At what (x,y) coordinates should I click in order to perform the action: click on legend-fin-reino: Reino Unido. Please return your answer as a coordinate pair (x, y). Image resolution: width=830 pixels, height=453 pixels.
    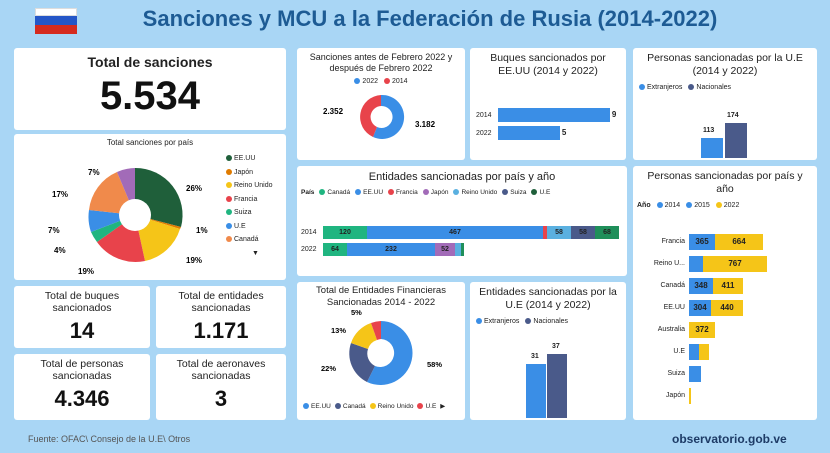
    Looking at the image, I should click on (391, 406).